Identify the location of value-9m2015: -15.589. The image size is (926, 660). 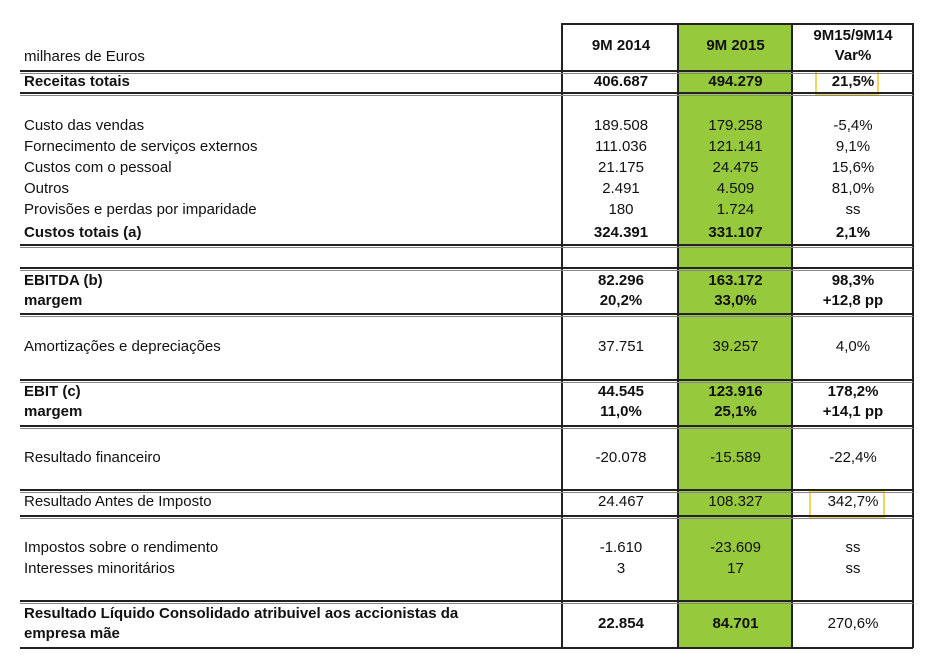
(735, 457).